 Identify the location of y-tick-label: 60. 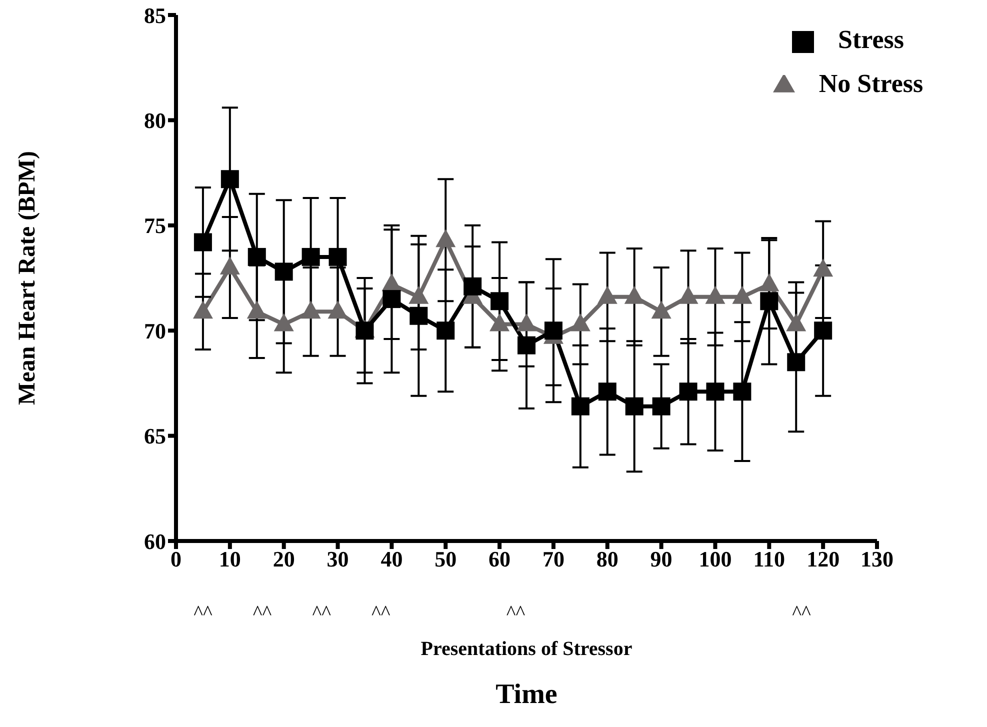
(155, 541).